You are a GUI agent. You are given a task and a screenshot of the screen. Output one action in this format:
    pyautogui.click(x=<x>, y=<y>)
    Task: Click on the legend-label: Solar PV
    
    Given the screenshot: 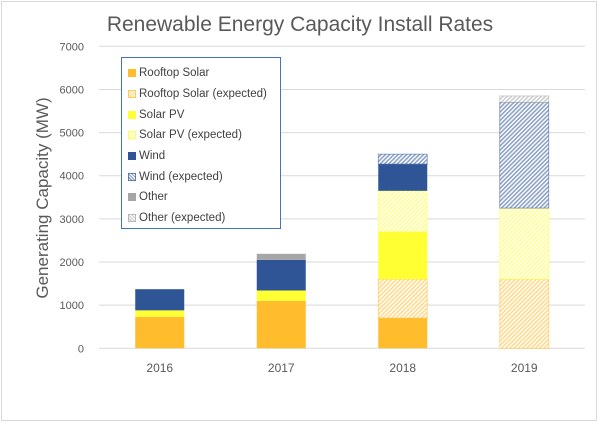 What is the action you would take?
    pyautogui.click(x=162, y=114)
    